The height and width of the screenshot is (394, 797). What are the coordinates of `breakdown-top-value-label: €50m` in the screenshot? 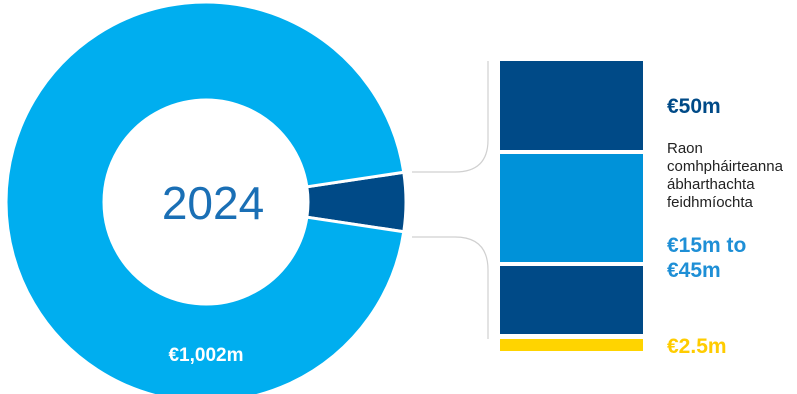 It's located at (694, 106).